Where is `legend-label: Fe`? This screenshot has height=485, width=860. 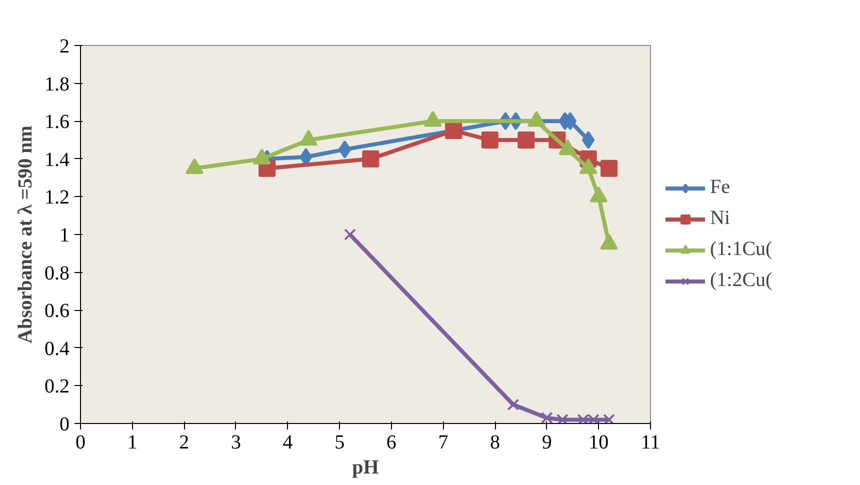
legend-label: Fe is located at coordinates (720, 187).